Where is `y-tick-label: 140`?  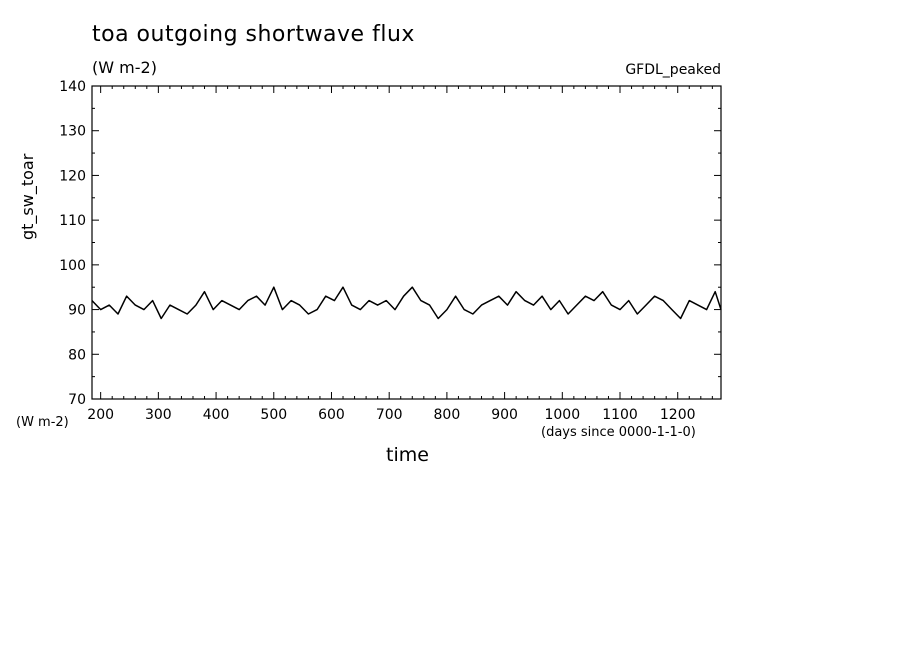 y-tick-label: 140 is located at coordinates (72, 87).